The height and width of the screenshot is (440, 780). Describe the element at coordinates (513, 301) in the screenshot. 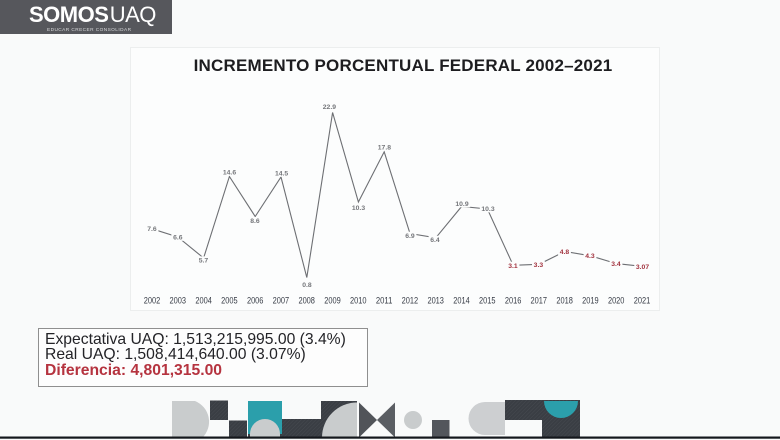

I see `svg-text: 2016` at that location.